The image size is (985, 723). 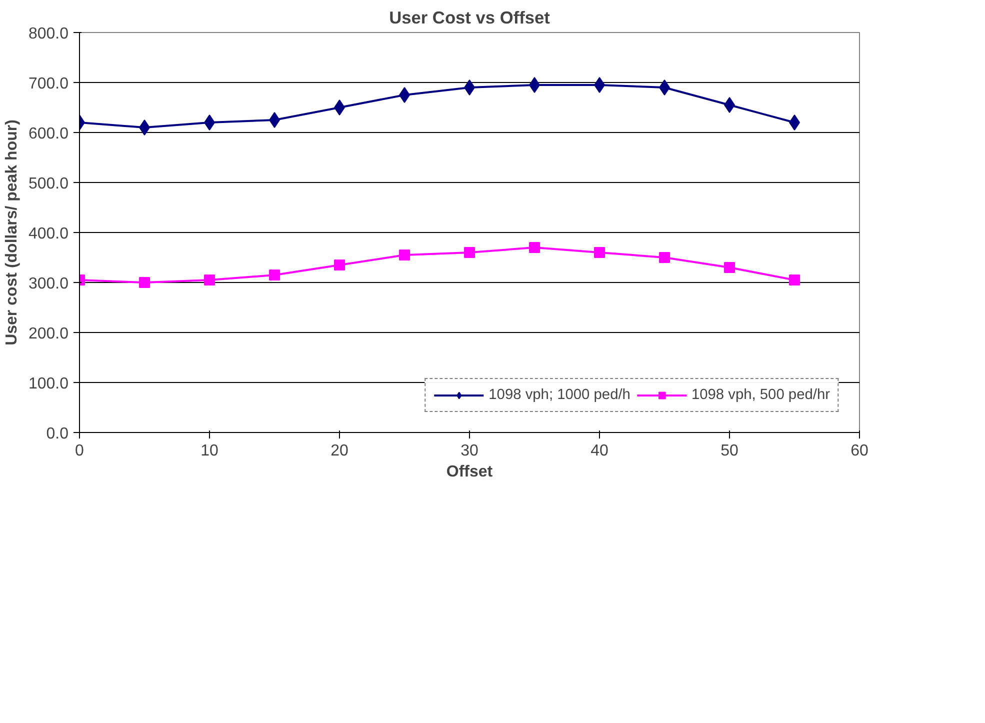 I want to click on x-tick-label: 50, so click(x=729, y=451).